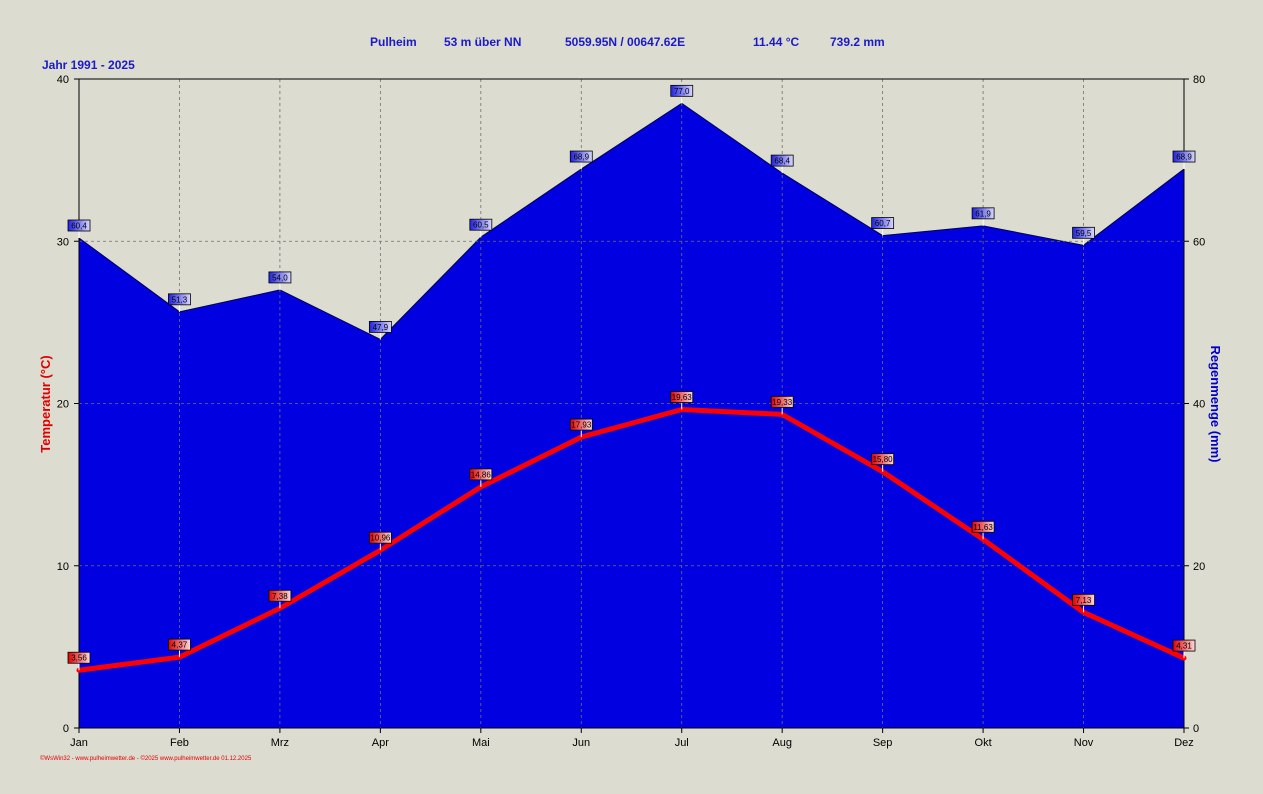 Image resolution: width=1263 pixels, height=794 pixels. What do you see at coordinates (280, 743) in the screenshot?
I see `x-tick-label: Mrz` at bounding box center [280, 743].